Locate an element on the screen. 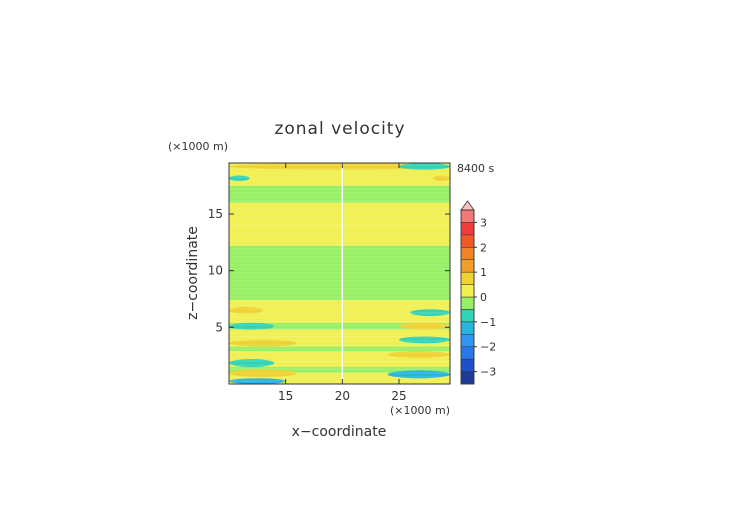  colorbar-tick-label: −2 is located at coordinates (488, 347).